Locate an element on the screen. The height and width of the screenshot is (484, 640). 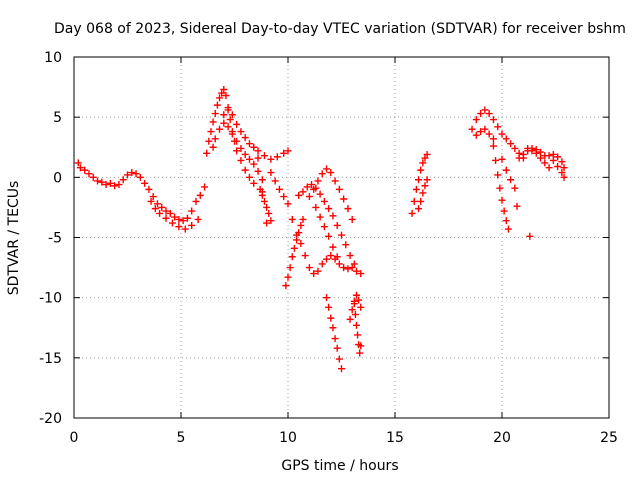
series-segD is located at coordinates (237, 151).